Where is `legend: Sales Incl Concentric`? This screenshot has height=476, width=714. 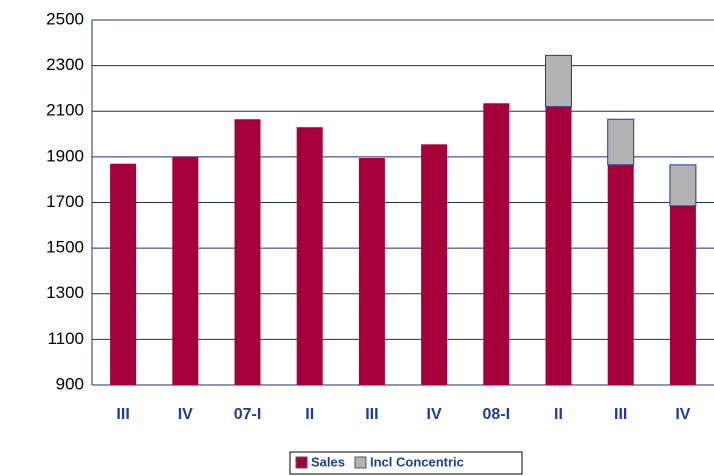 legend: Sales Incl Concentric is located at coordinates (406, 463).